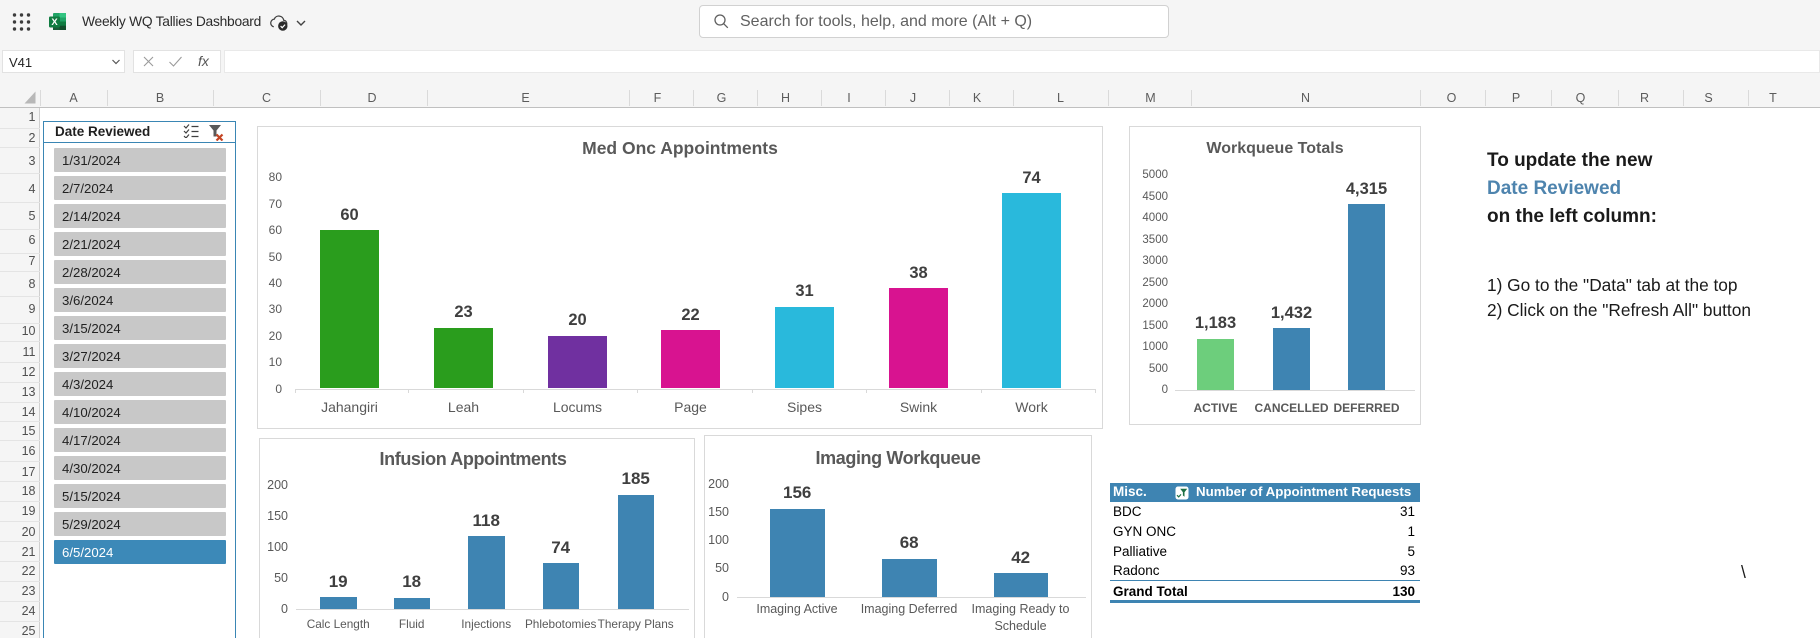  Describe the element at coordinates (54, 22) in the screenshot. I see `svg-text: X` at that location.